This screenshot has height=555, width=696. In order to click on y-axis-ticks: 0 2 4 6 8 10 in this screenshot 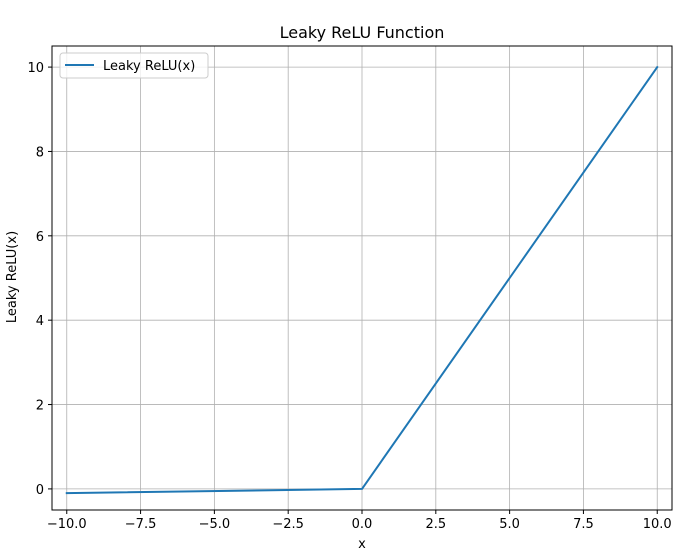, I will do `click(39, 279)`.